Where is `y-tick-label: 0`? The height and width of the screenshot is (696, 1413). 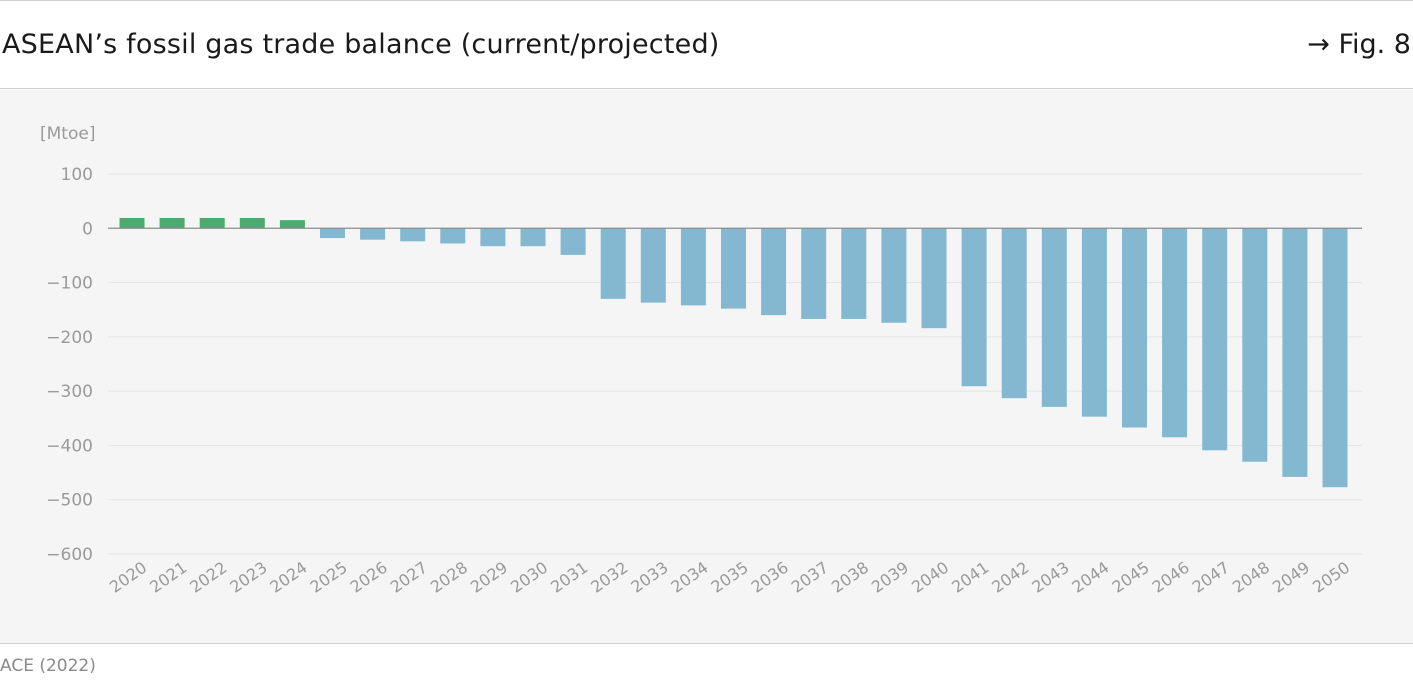 y-tick-label: 0 is located at coordinates (87, 229).